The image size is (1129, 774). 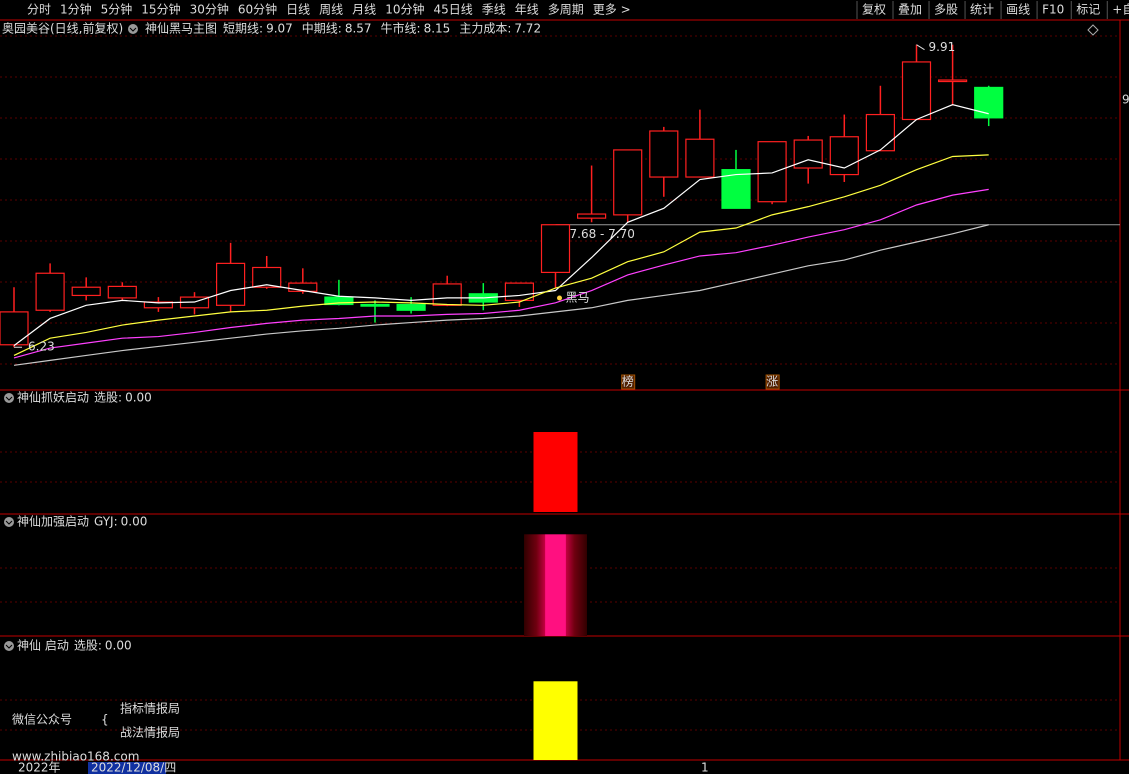 I want to click on toolbar-tab: 更多 >, so click(x=612, y=10).